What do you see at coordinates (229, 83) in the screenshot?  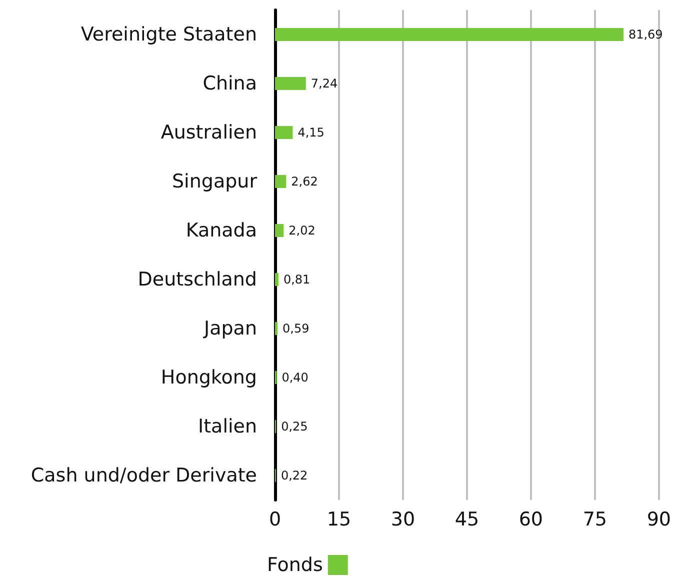 I see `y-tick-label: China` at bounding box center [229, 83].